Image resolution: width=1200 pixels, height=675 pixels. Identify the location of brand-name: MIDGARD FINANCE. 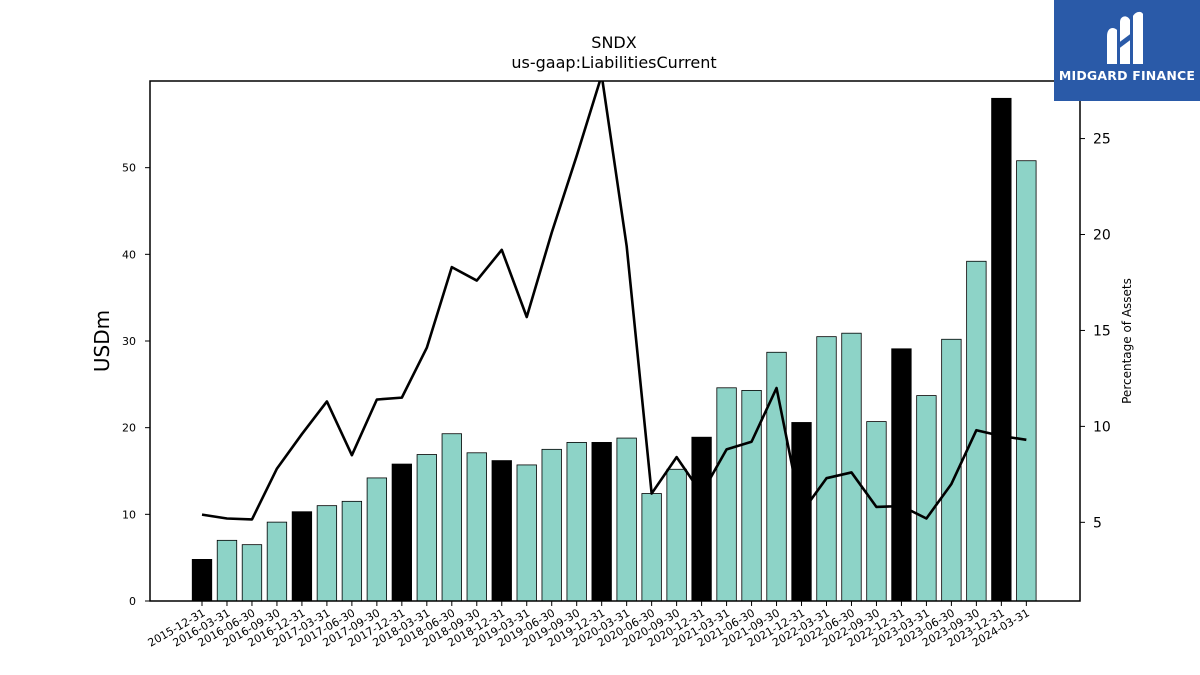
(1127, 75).